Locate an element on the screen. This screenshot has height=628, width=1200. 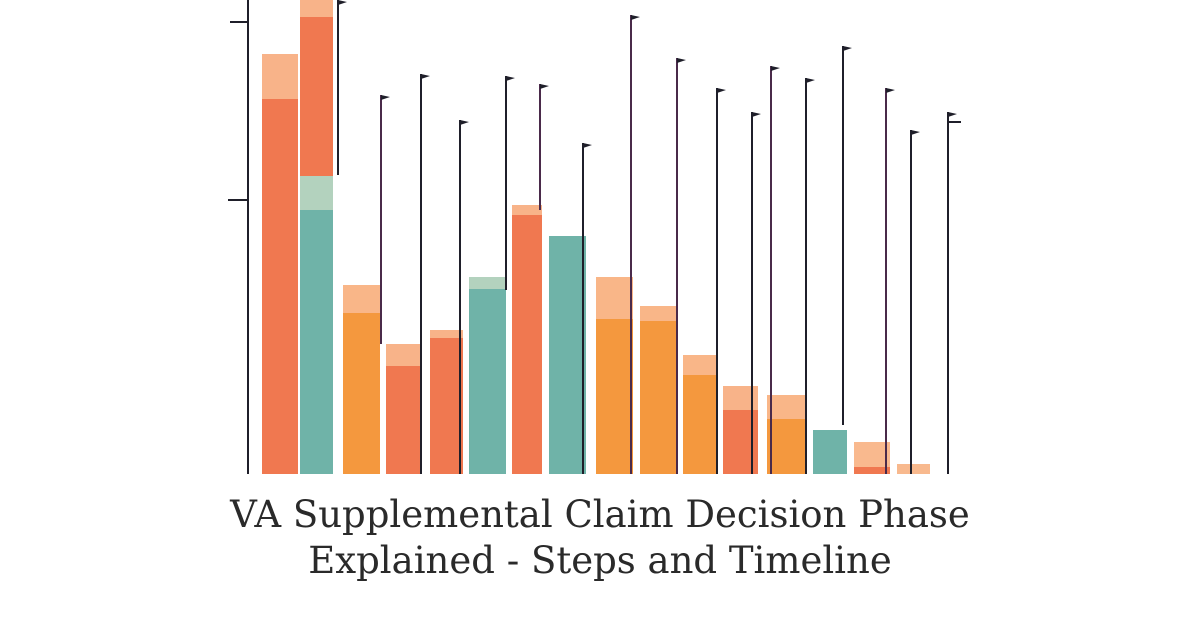
headline-line-2: Explained - Steps and Timeline is located at coordinates (600, 560).